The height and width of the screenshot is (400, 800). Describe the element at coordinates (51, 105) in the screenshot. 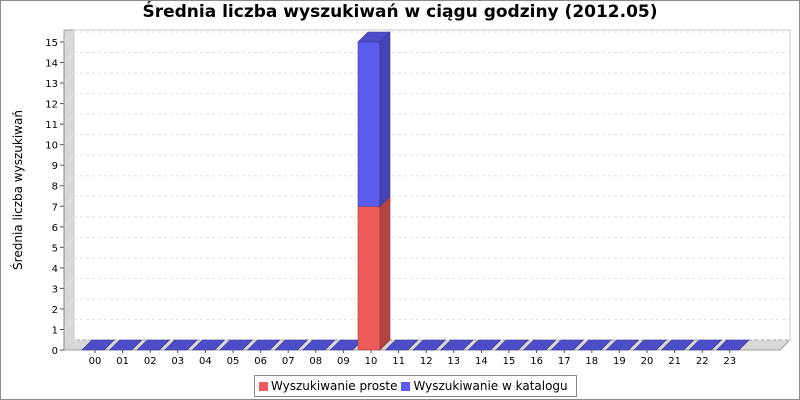

I see `y-tick-label: 12` at that location.